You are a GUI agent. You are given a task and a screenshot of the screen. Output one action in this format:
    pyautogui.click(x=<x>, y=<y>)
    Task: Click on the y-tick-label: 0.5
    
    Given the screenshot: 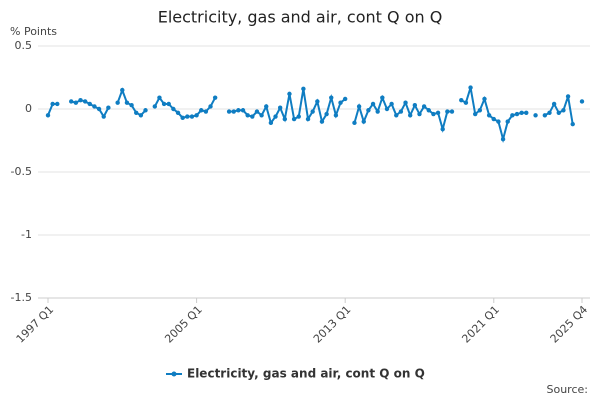 What is the action you would take?
    pyautogui.click(x=24, y=45)
    